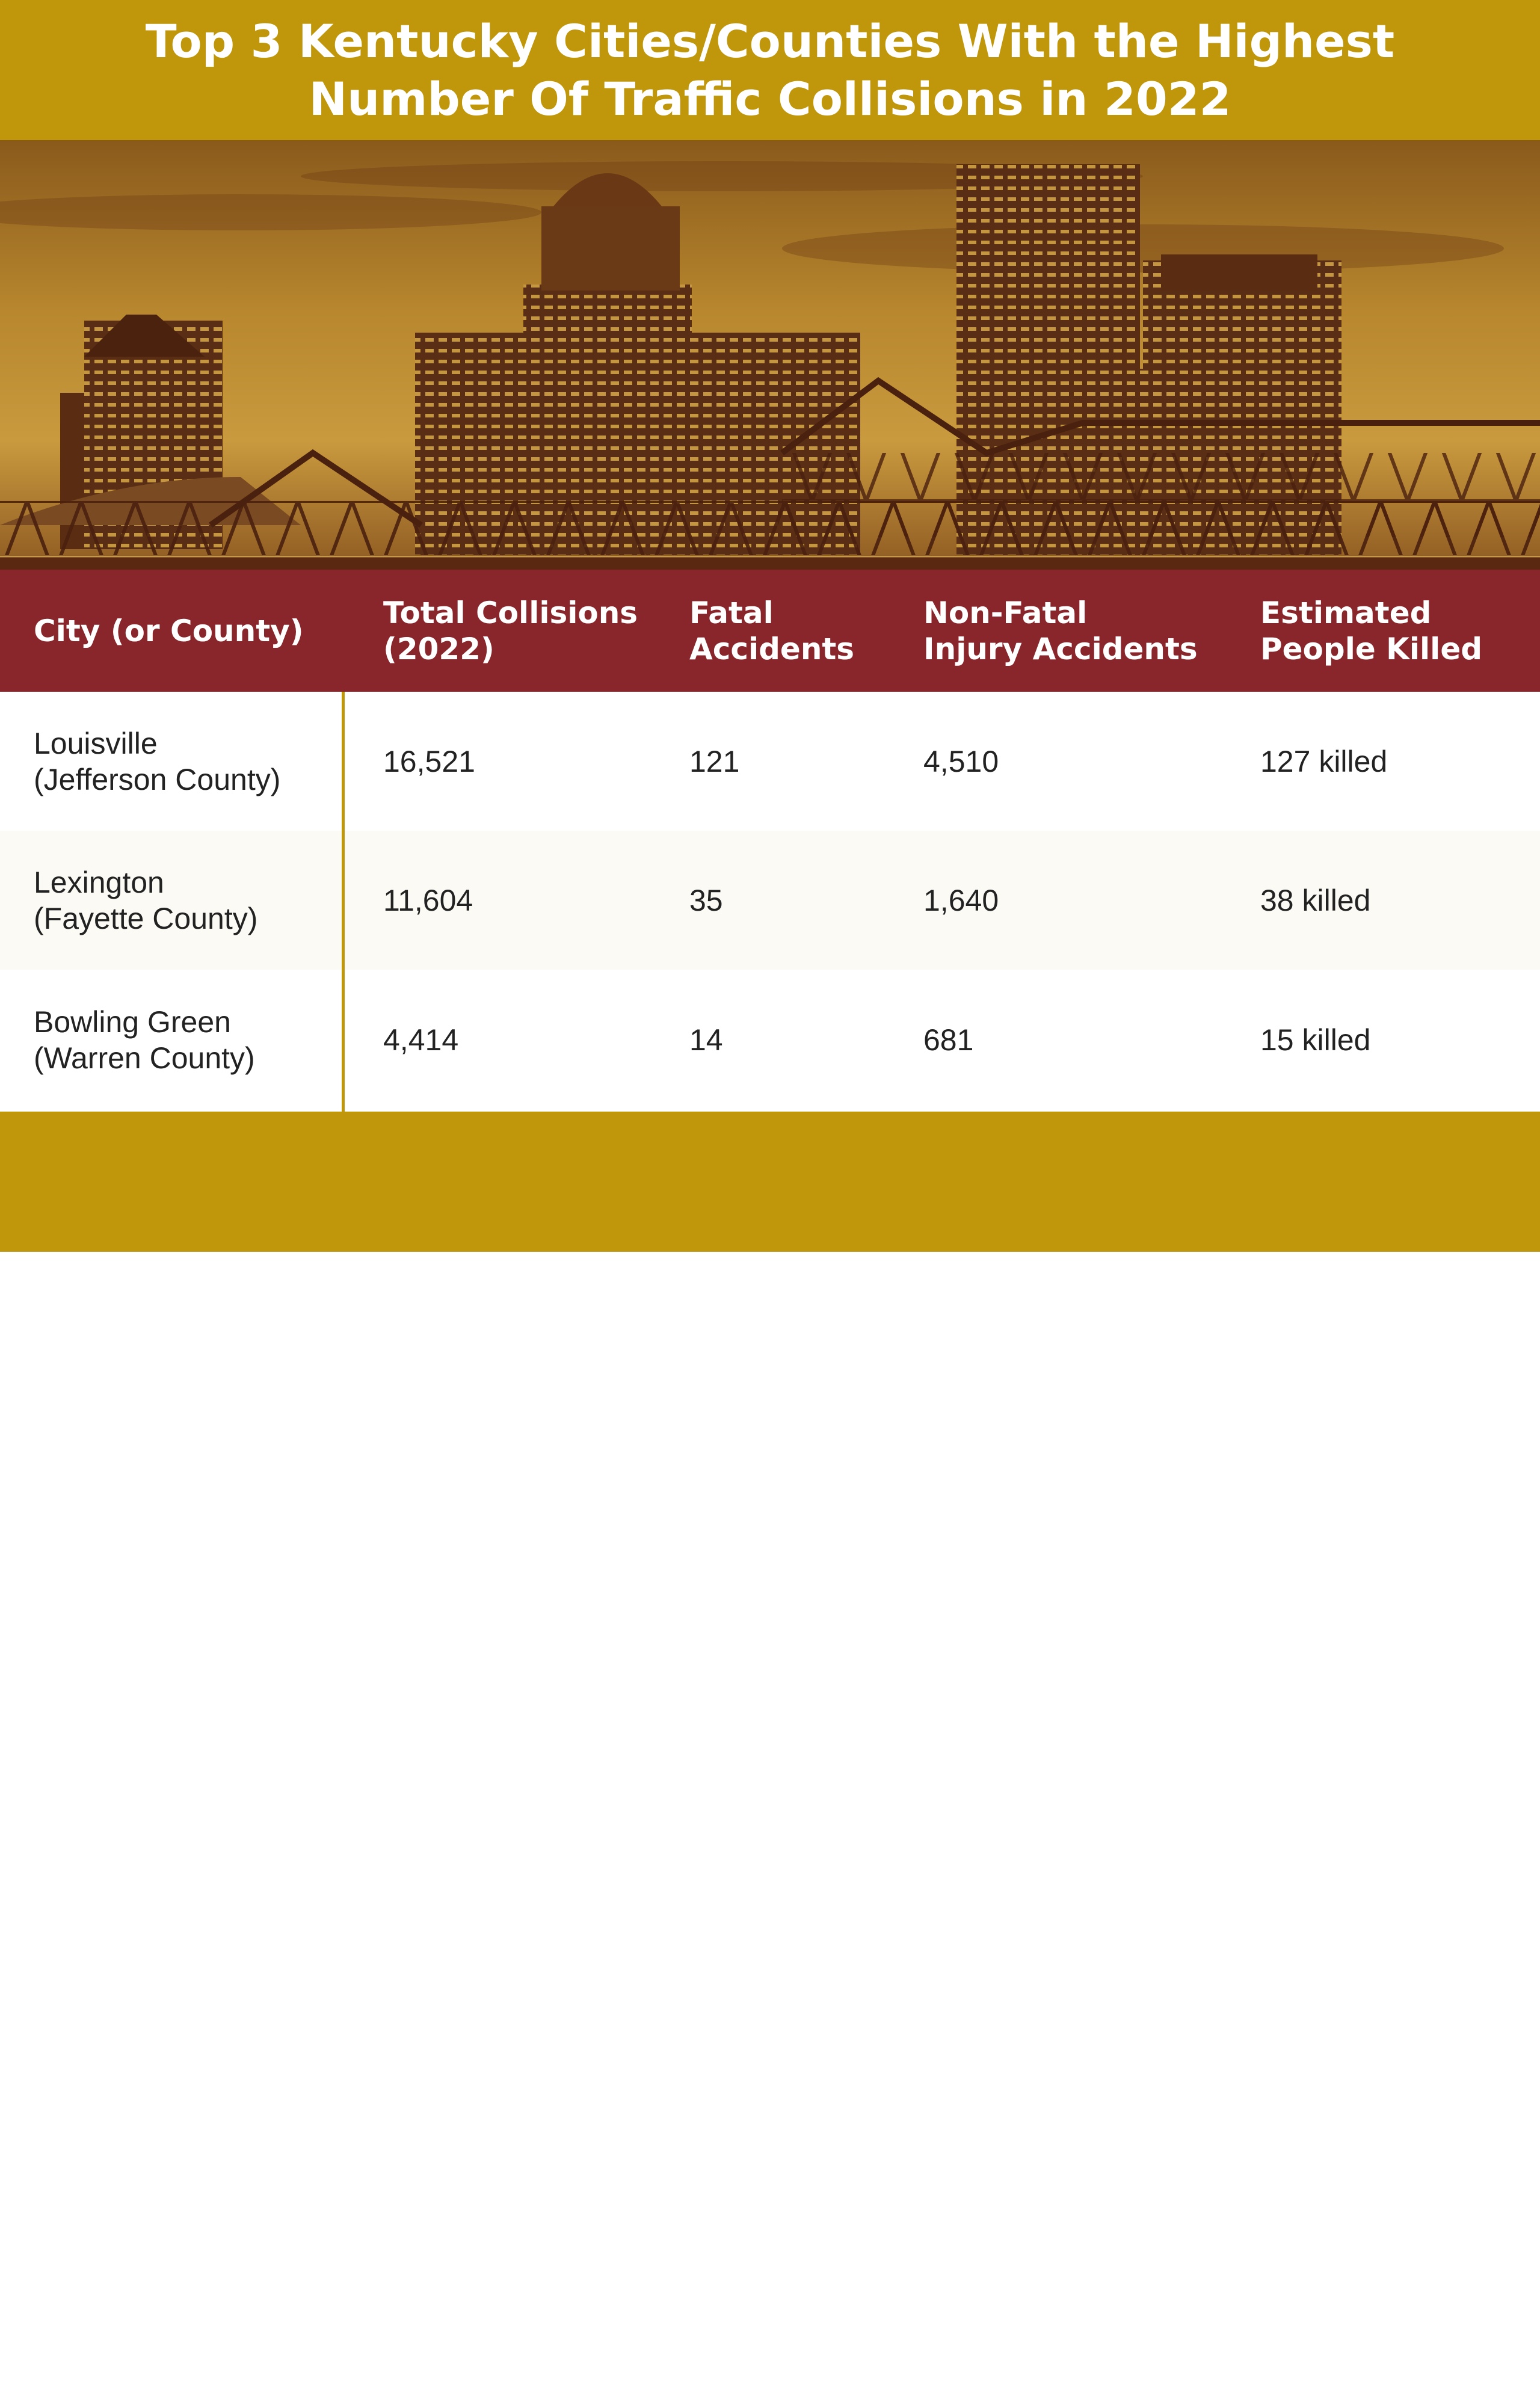 This screenshot has width=1540, height=2385. I want to click on header-people-killed: Estimated People Killed, so click(1372, 630).